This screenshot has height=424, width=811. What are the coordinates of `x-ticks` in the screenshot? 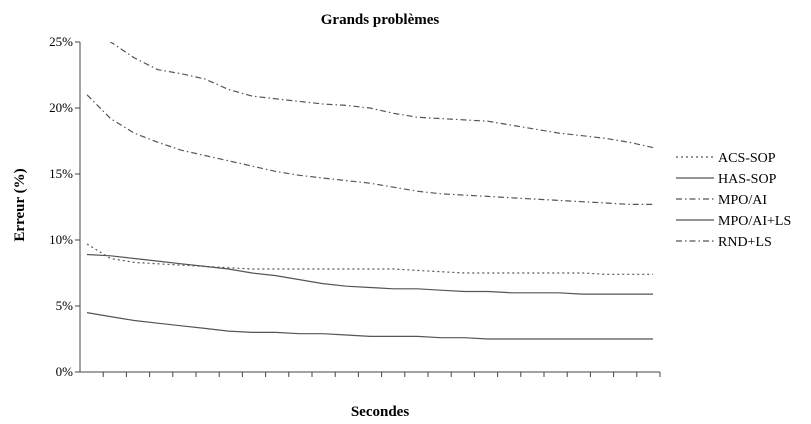 It's located at (381, 374).